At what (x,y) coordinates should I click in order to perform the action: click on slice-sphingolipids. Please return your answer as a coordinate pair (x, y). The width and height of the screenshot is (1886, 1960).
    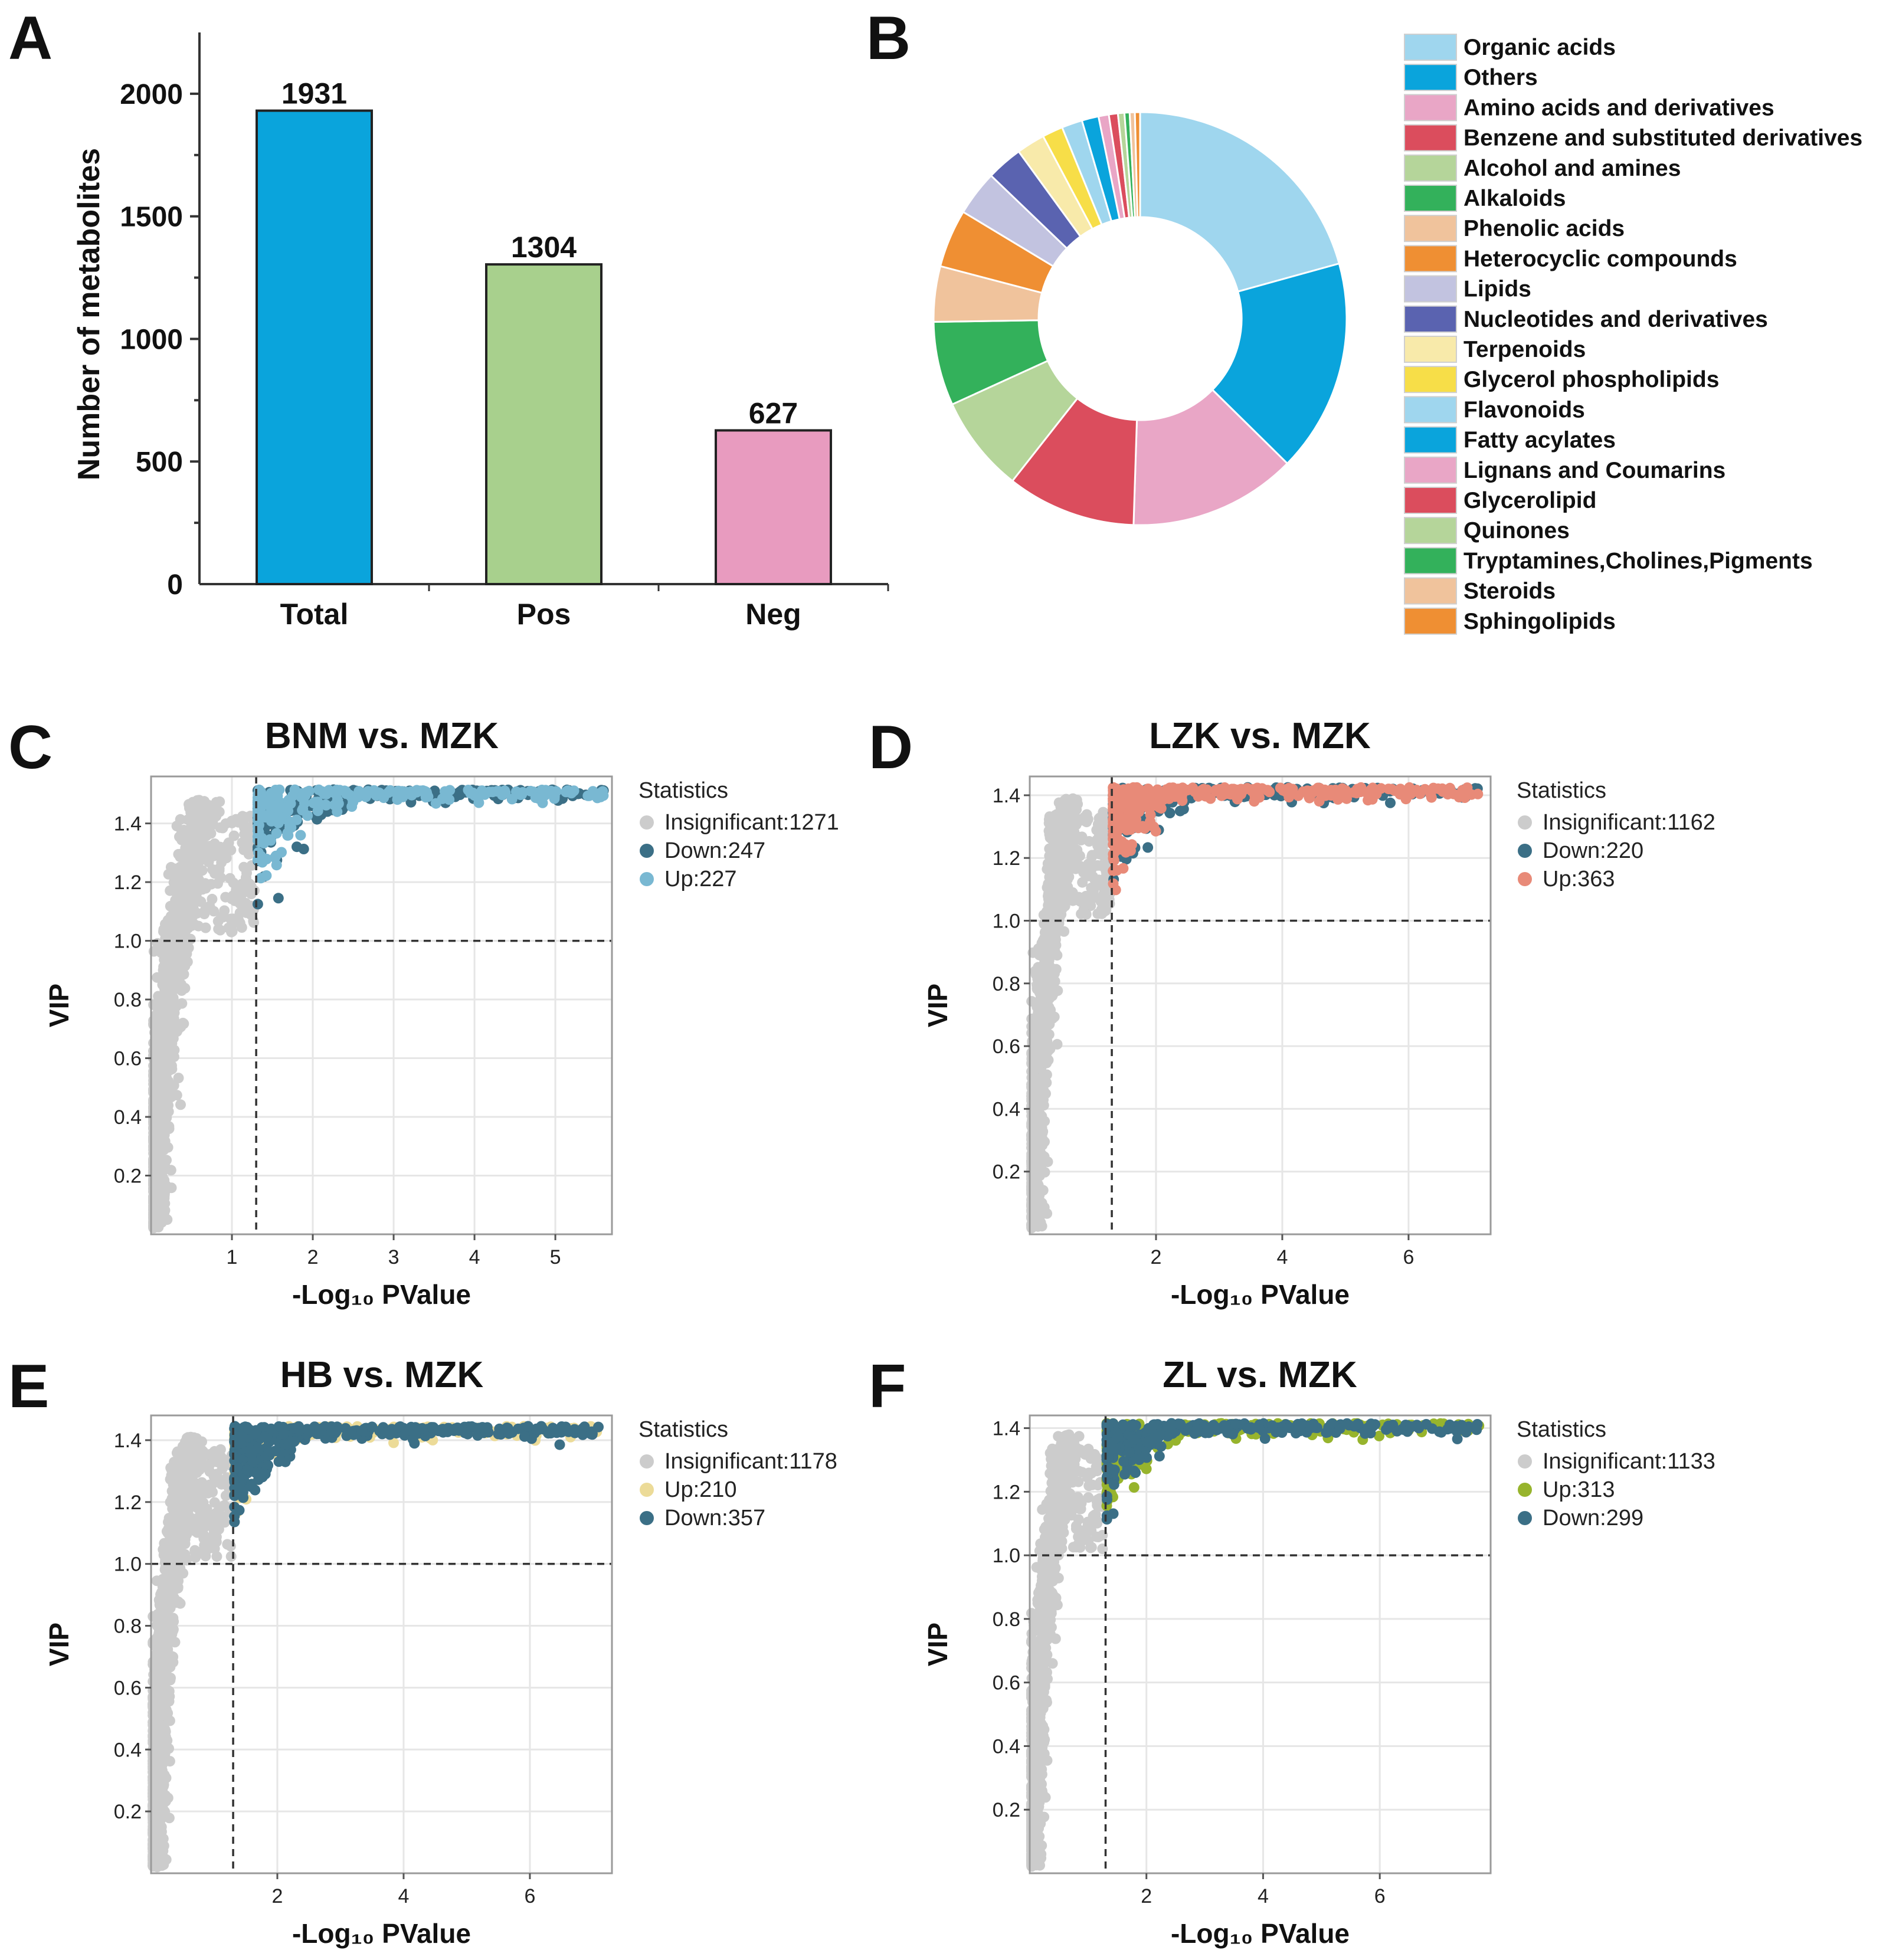
    Looking at the image, I should click on (1137, 164).